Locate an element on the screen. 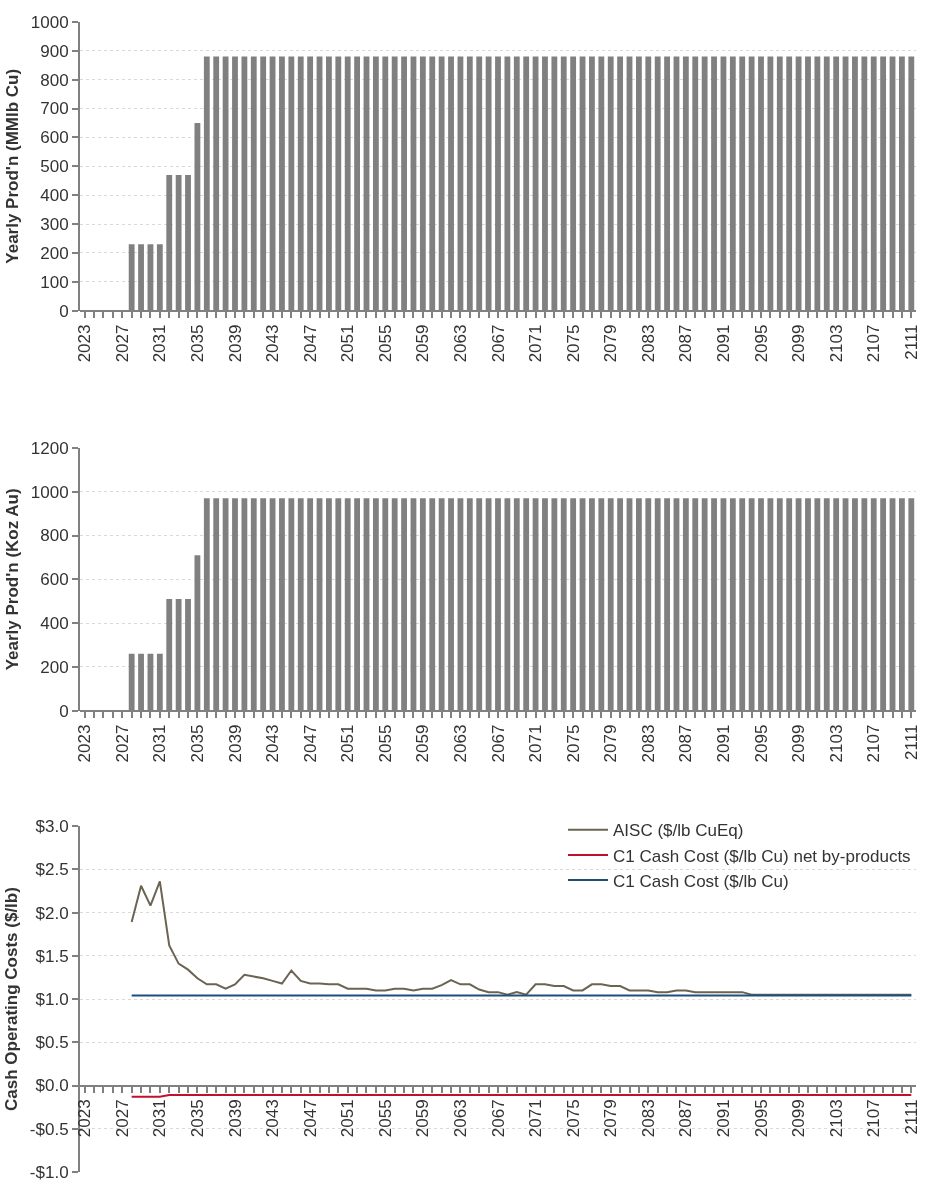 Image resolution: width=946 pixels, height=1192 pixels. y-axis-title: Yearly Prod'n (MMlb Cu) is located at coordinates (12, 166).